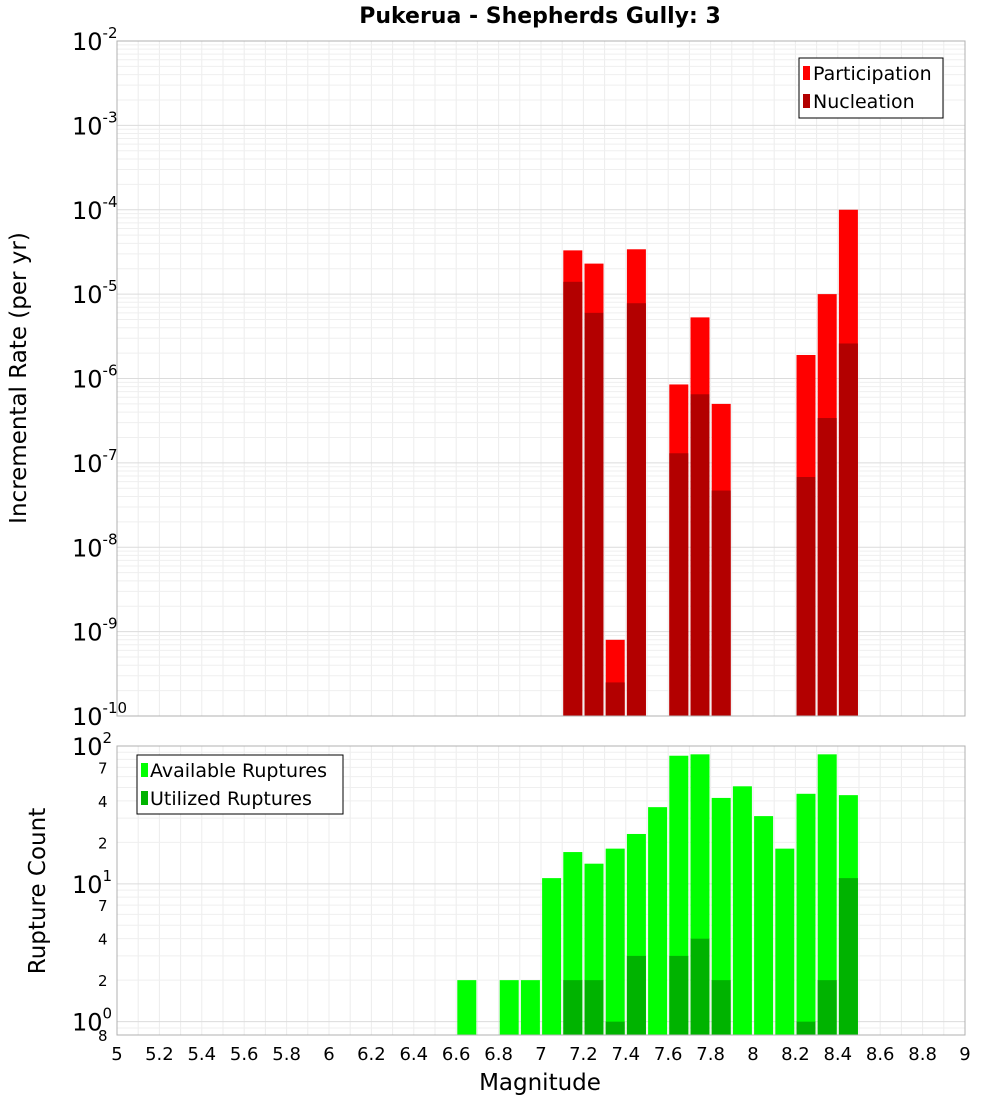 The width and height of the screenshot is (1000, 1100). What do you see at coordinates (231, 799) in the screenshot?
I see `legend-label-utilized: Utilized Ruptures` at bounding box center [231, 799].